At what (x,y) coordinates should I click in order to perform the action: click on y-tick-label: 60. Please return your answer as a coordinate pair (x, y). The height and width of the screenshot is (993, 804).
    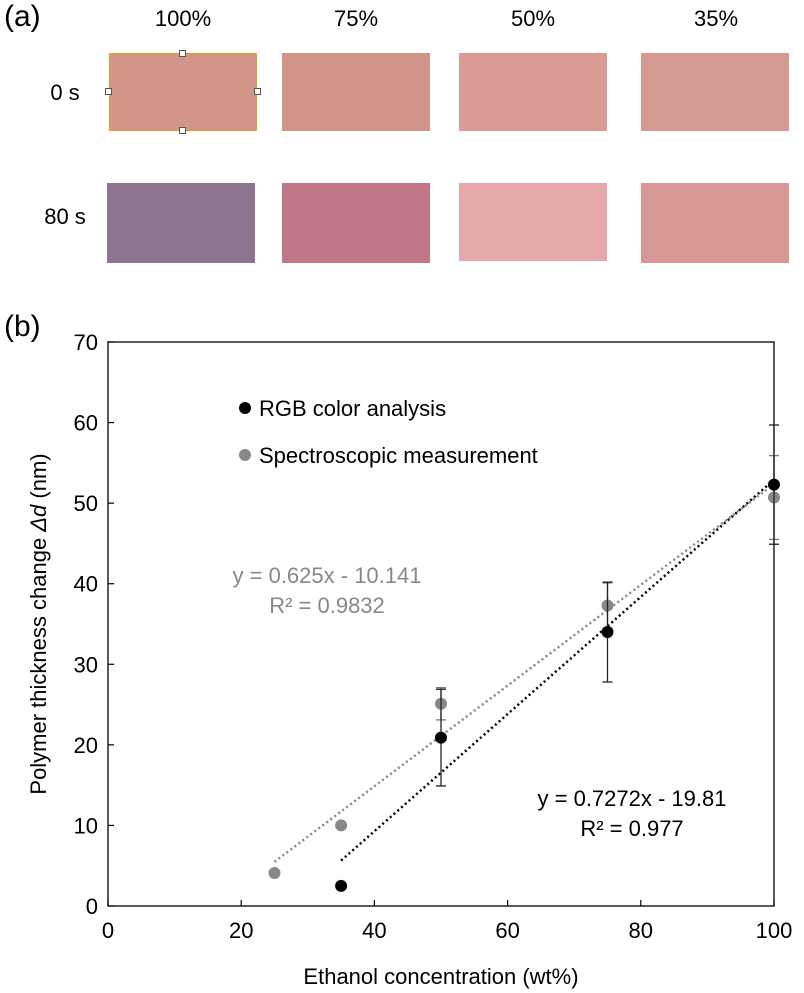
    Looking at the image, I should click on (86, 423).